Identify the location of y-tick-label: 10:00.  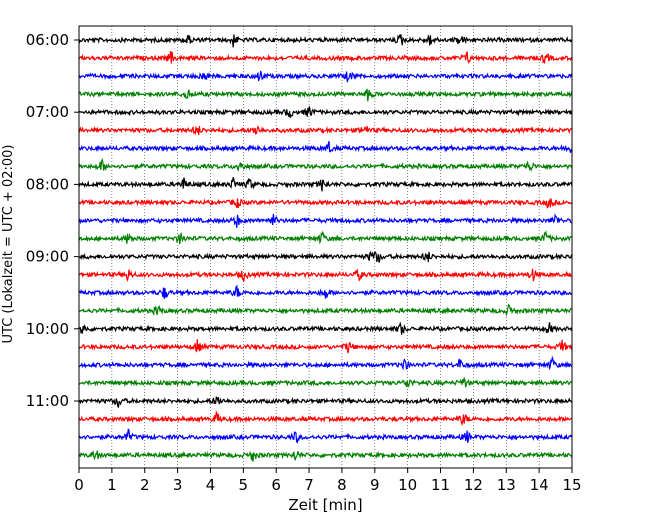
(47, 329).